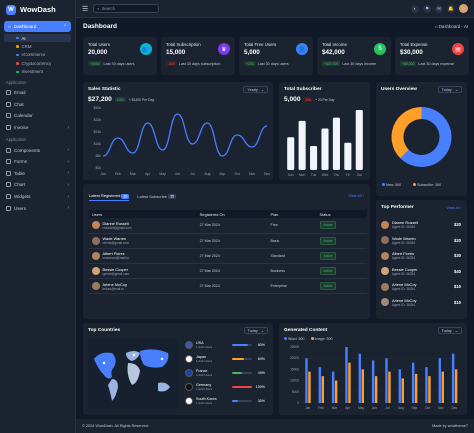 The image size is (474, 433). Describe the element at coordinates (262, 90) in the screenshot. I see `chevron-down-icon: ⌄` at that location.